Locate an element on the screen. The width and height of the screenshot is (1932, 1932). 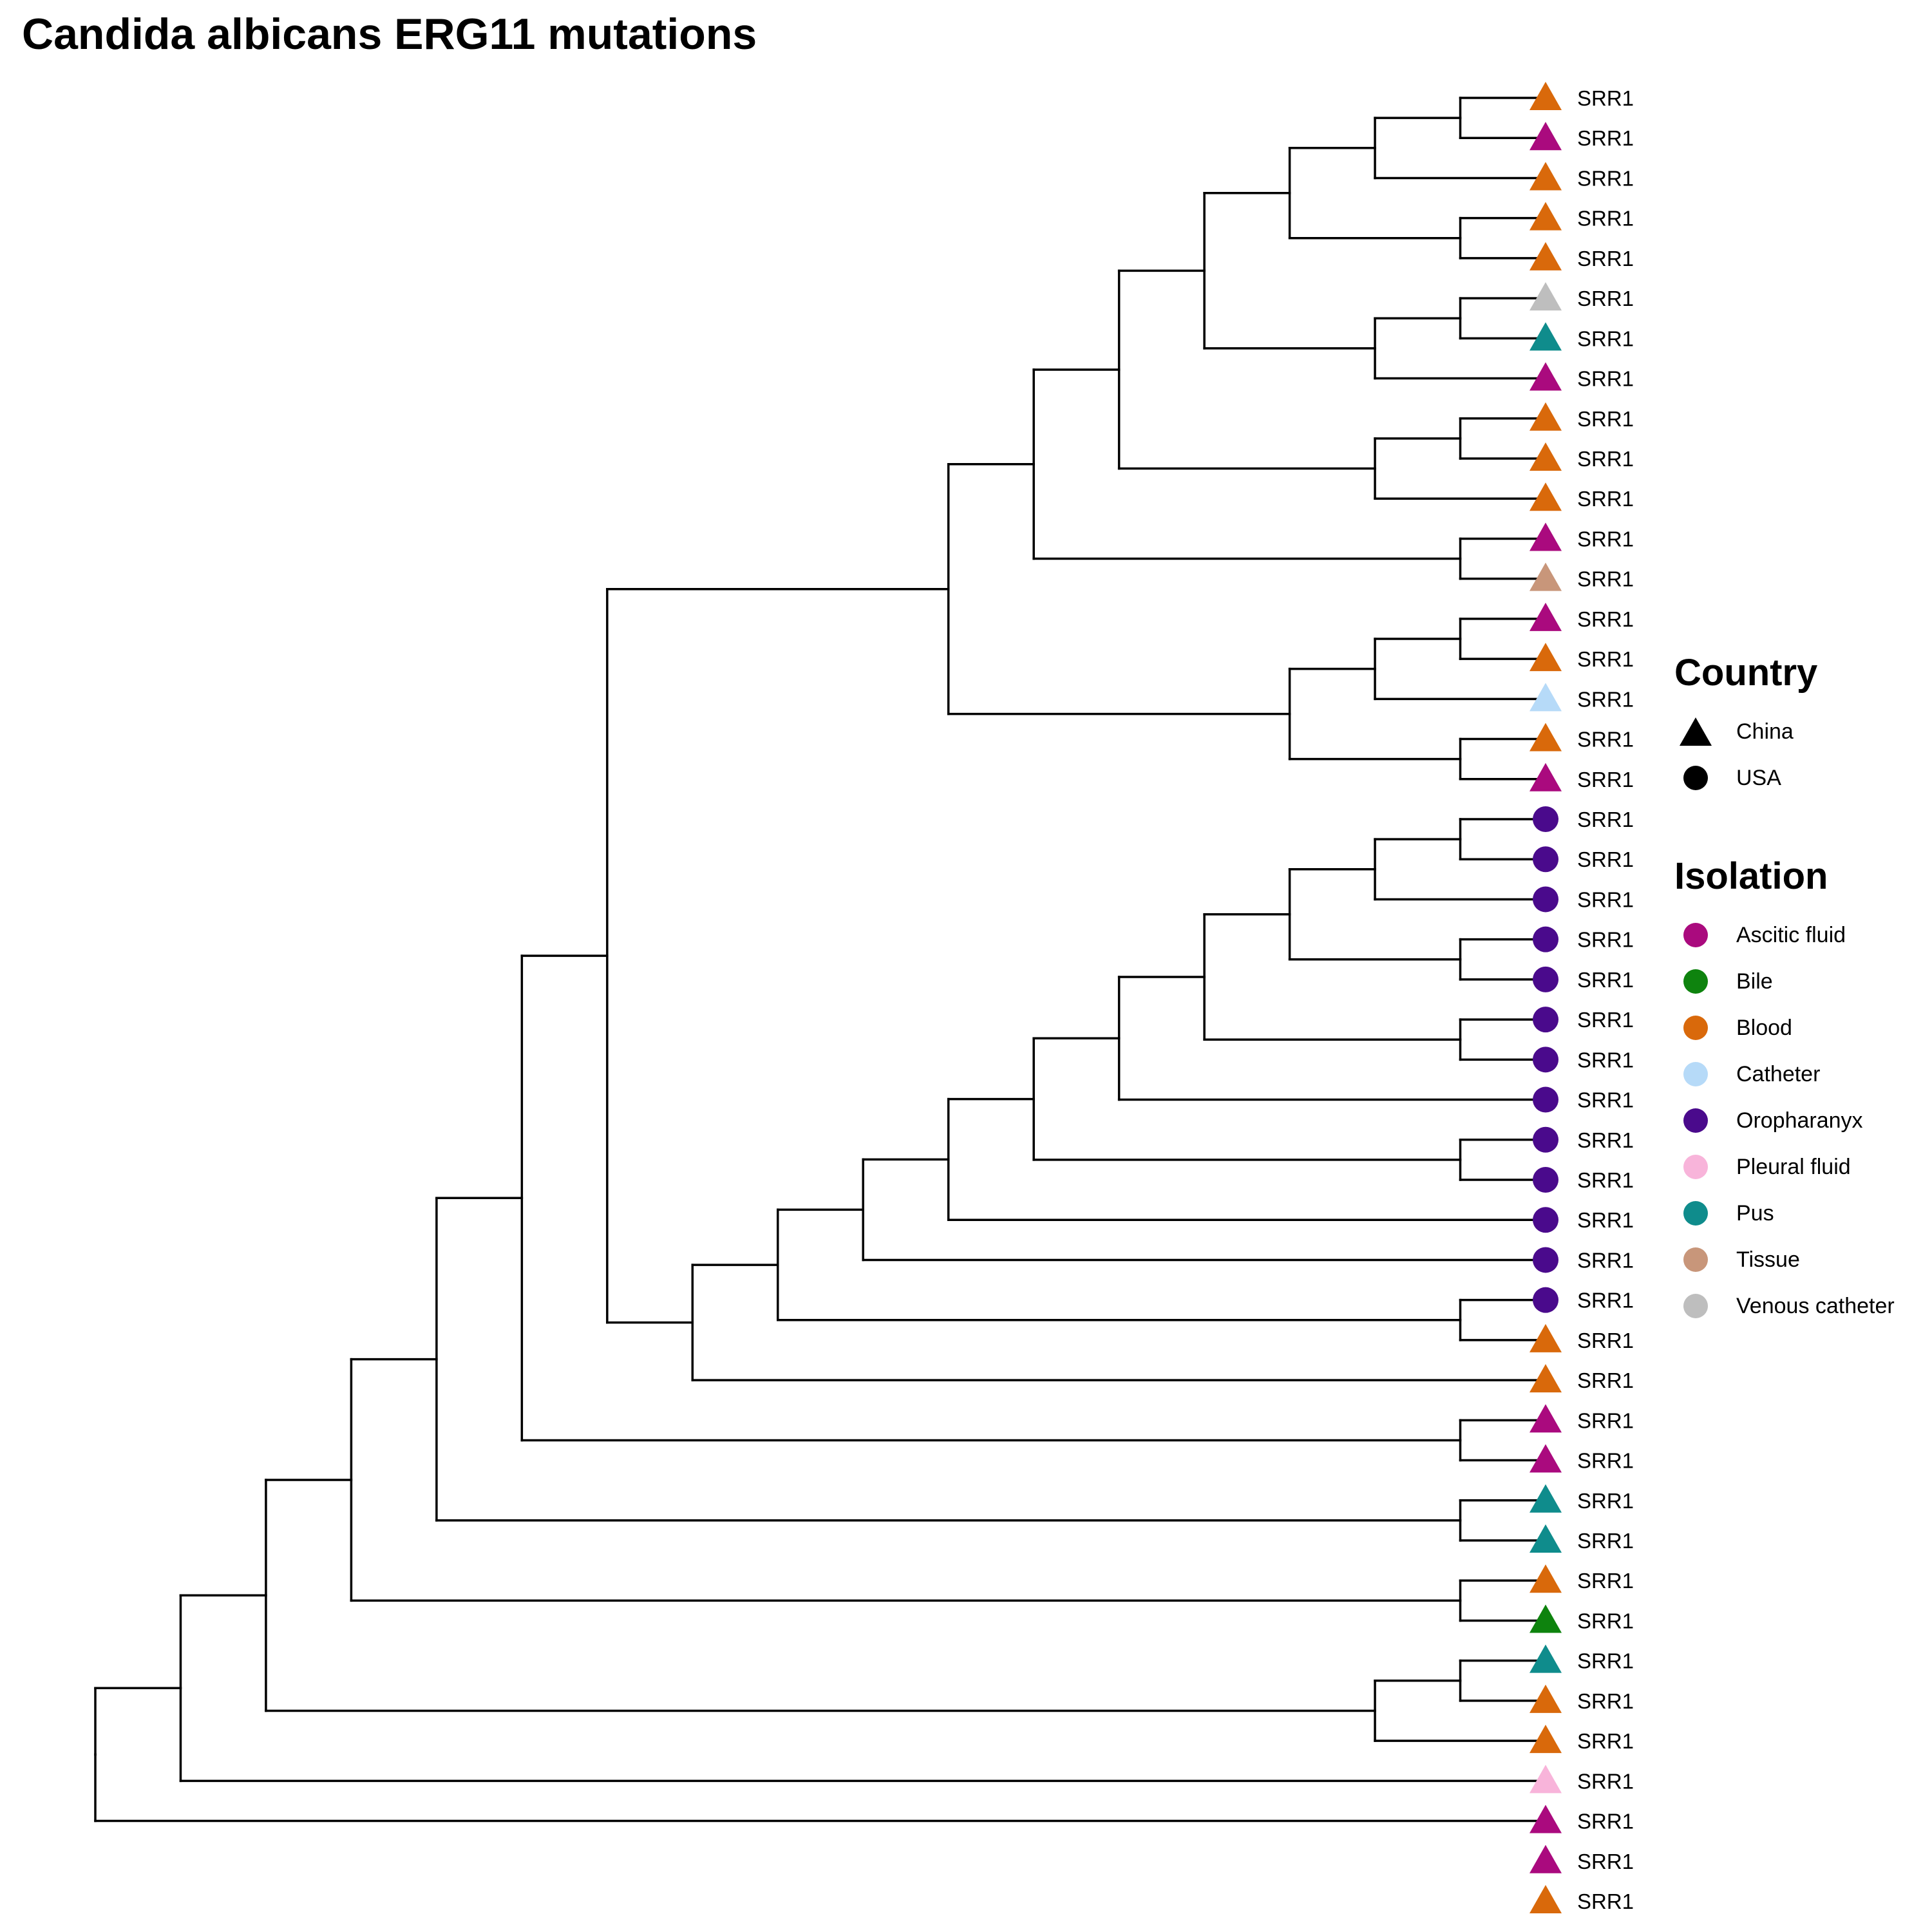
legend-item-usa: USA is located at coordinates (1746, 778).